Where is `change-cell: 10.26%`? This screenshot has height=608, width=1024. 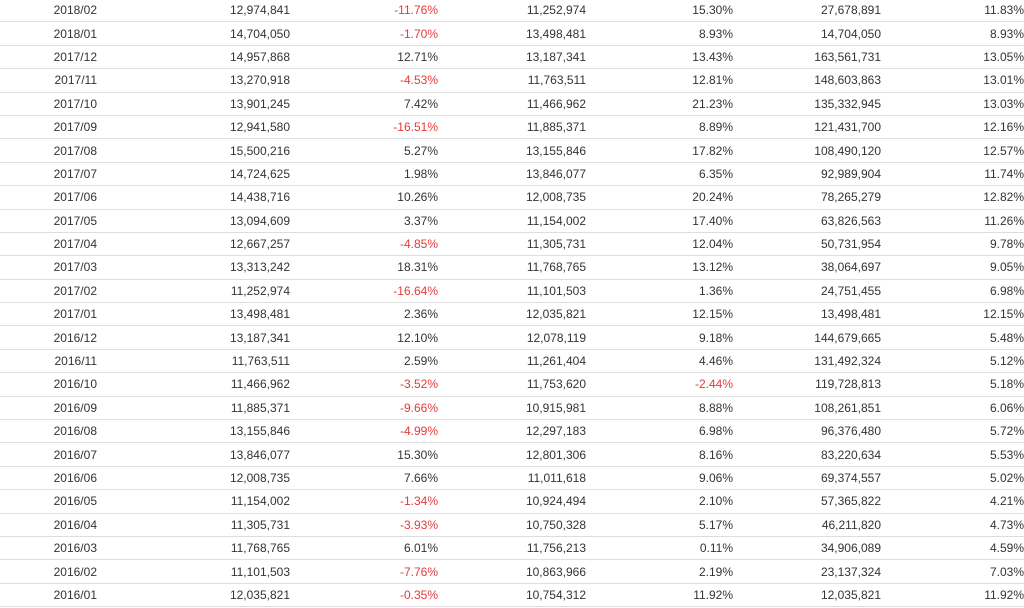 change-cell: 10.26% is located at coordinates (364, 197).